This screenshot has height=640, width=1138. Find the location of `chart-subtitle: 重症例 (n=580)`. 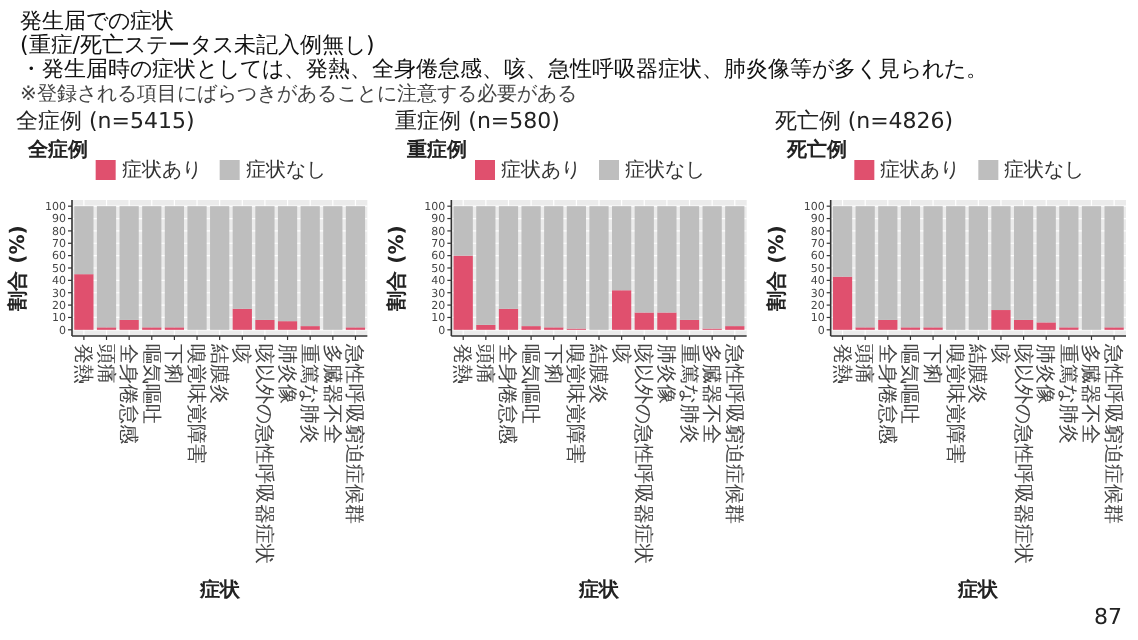

chart-subtitle: 重症例 (n=580) is located at coordinates (477, 121).